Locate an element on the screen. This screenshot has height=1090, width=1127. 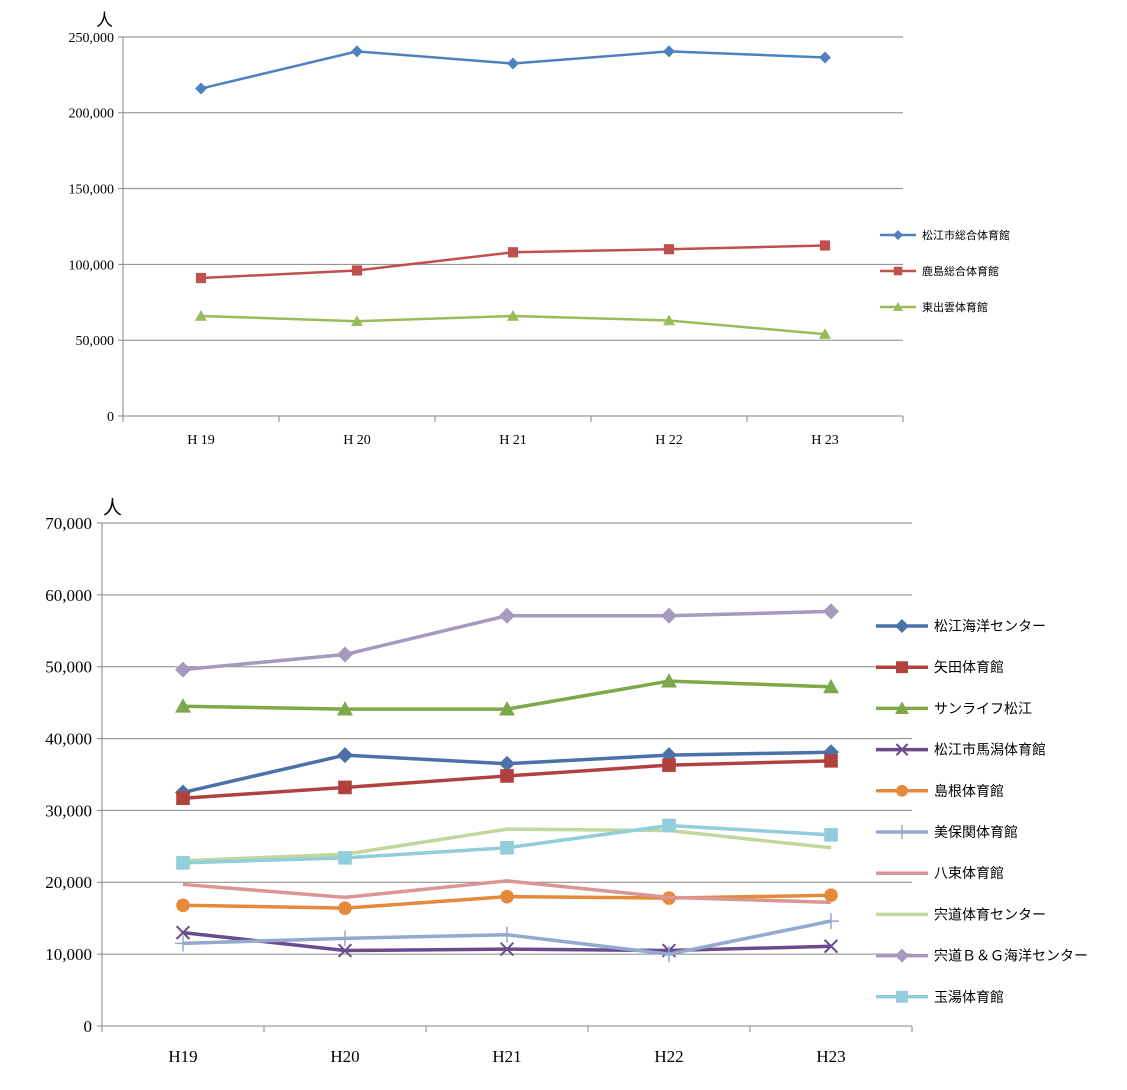
x-tick-label: H23 is located at coordinates (830, 1056).